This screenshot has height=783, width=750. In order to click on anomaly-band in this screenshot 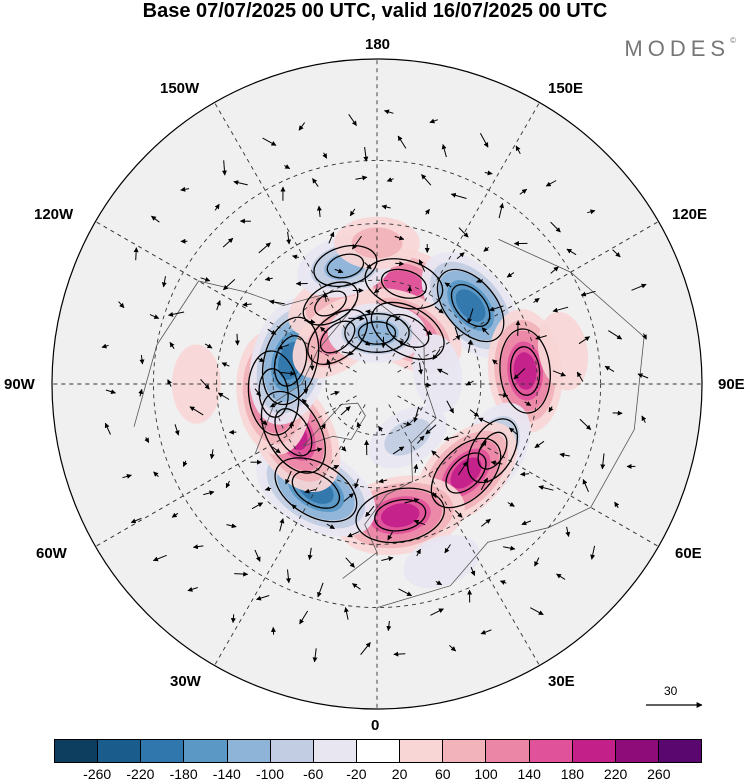, I will do `click(441, 561)`.